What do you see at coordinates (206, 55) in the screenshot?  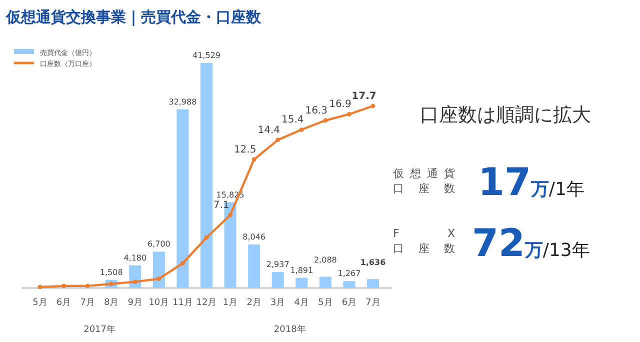 I see `data-label: 41,529` at bounding box center [206, 55].